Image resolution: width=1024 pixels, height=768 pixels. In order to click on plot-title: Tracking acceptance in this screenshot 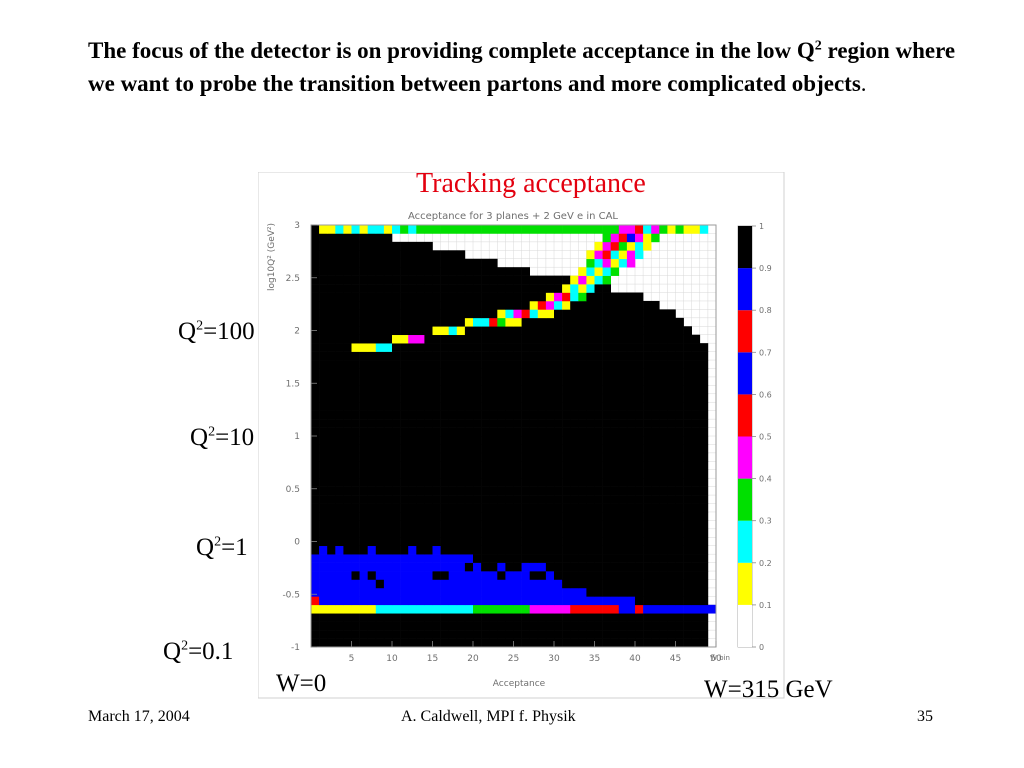, I will do `click(531, 183)`.